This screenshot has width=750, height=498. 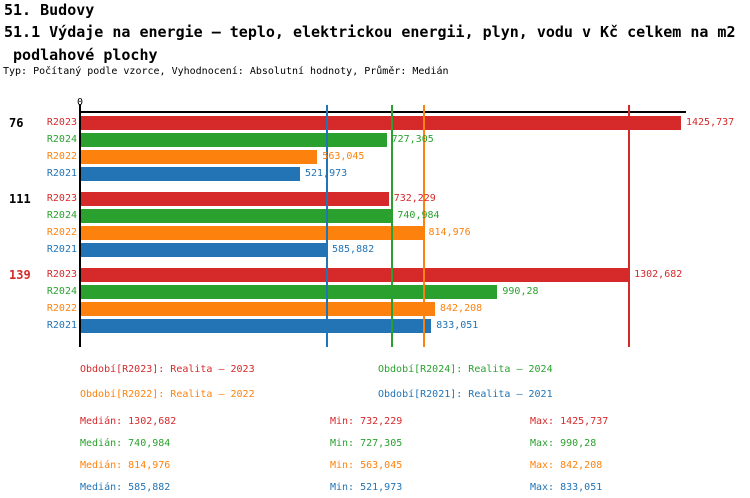 I want to click on page-title: 51. Budovy, so click(x=49, y=10).